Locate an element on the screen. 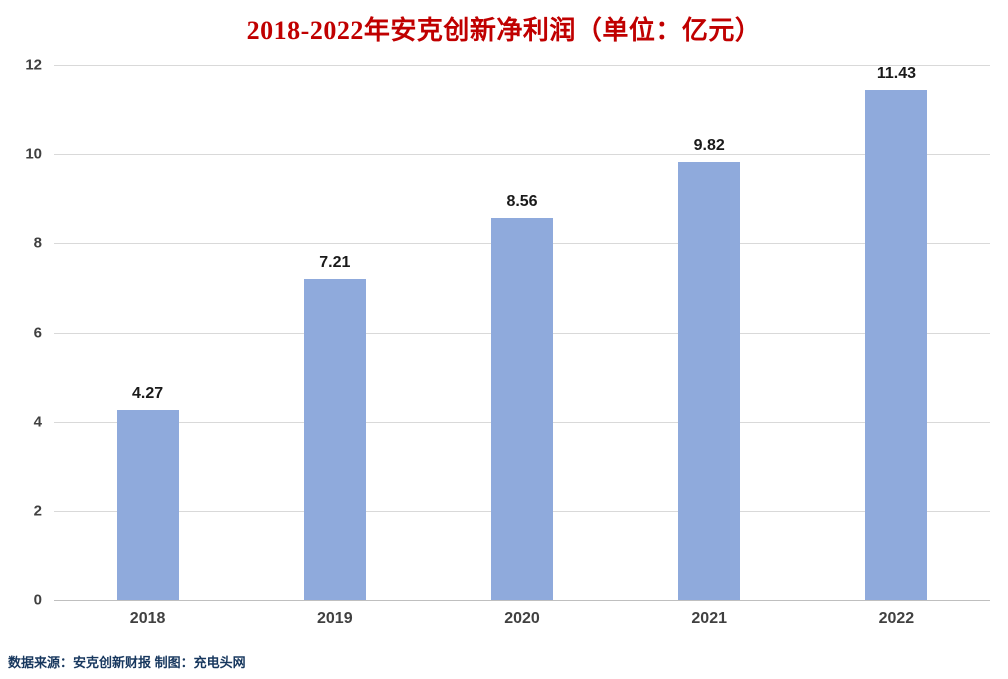 This screenshot has height=679, width=1008. bar-value-label: 4.27 is located at coordinates (148, 393).